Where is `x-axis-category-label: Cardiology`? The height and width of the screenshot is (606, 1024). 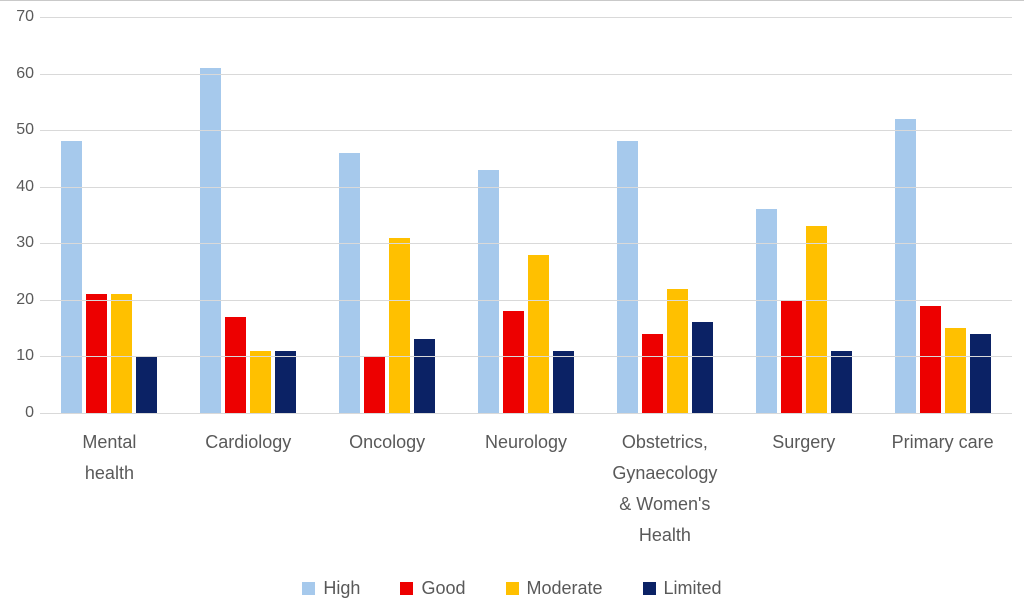 x-axis-category-label: Cardiology is located at coordinates (248, 442).